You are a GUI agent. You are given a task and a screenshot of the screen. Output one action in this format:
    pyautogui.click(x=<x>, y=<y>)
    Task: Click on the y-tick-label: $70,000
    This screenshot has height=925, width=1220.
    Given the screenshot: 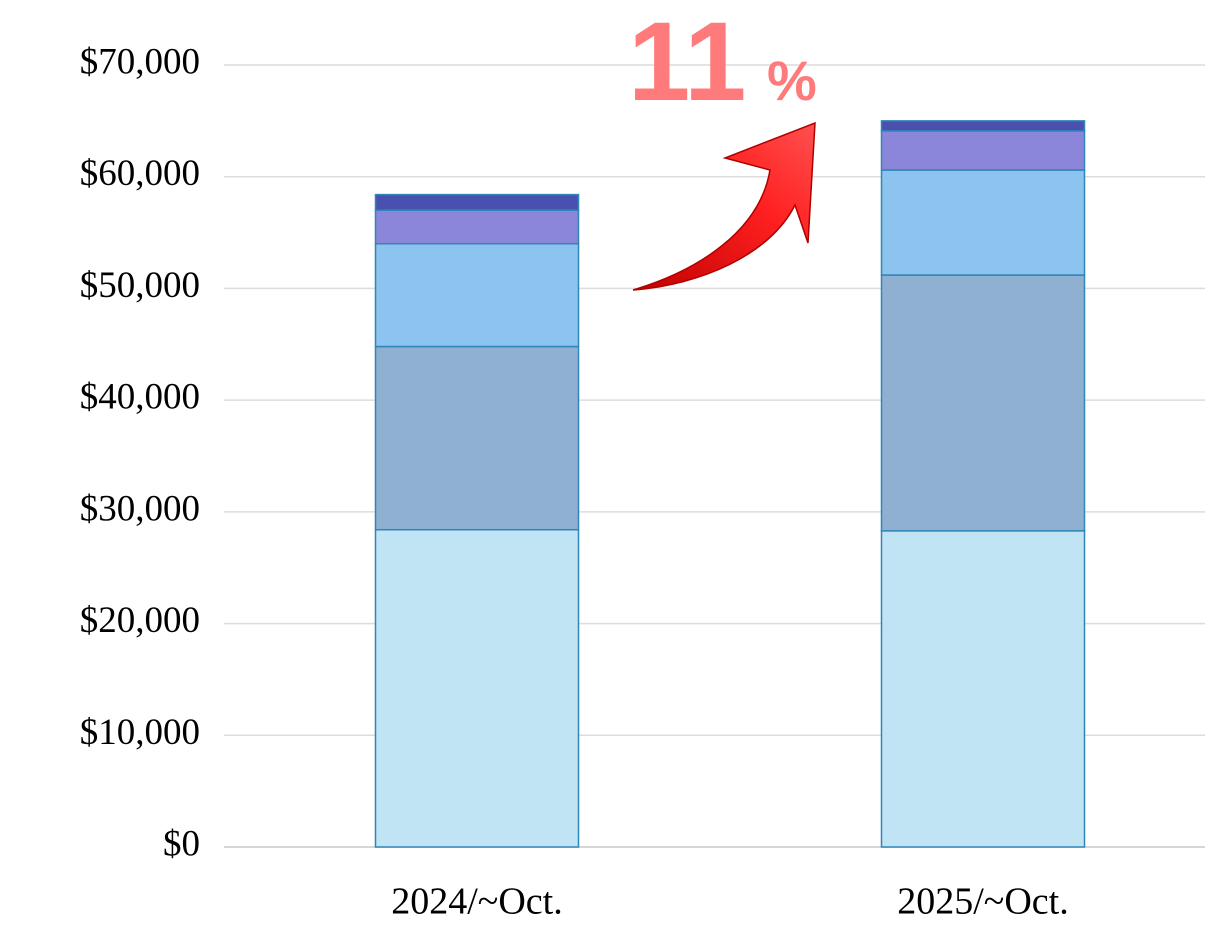 What is the action you would take?
    pyautogui.click(x=140, y=61)
    